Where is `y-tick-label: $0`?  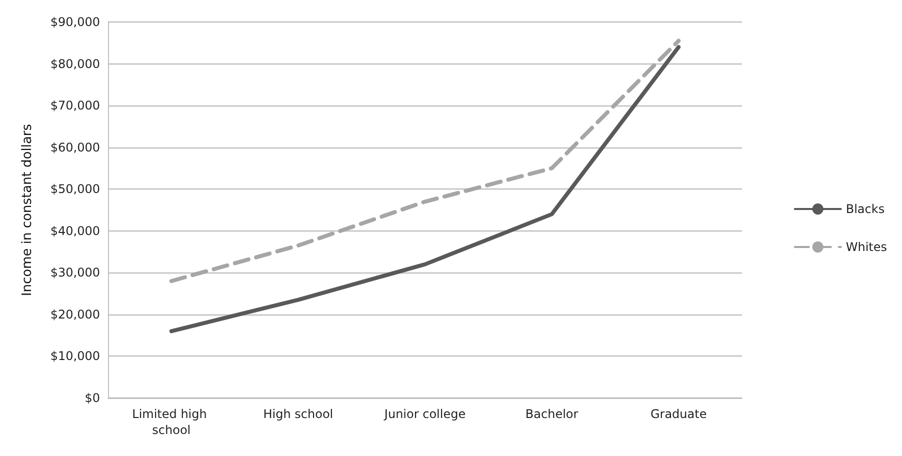
y-tick-label: $0 is located at coordinates (92, 398).